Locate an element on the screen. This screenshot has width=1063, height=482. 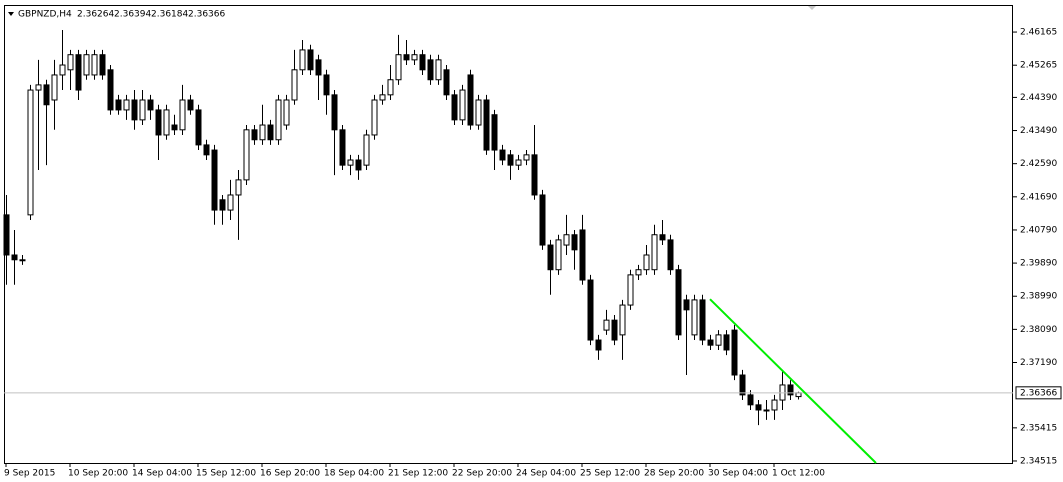
y-tick-label: 2.43490 is located at coordinates (1038, 131).